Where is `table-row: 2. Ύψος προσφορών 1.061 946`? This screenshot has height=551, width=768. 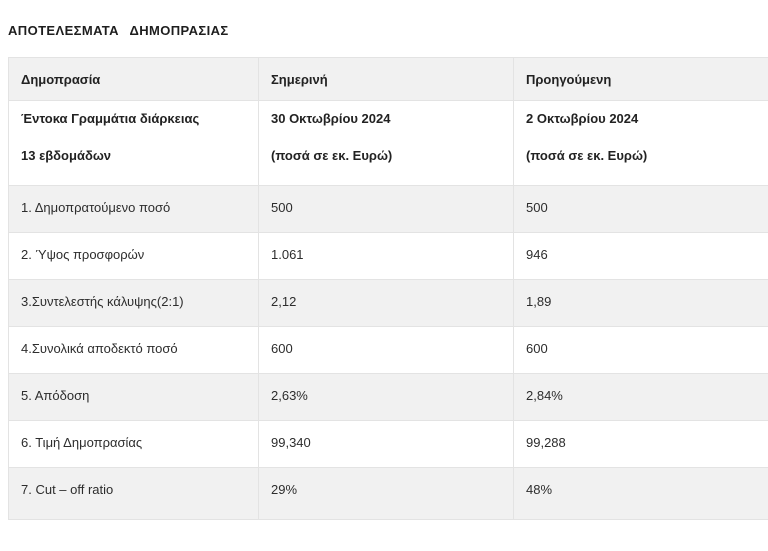 table-row: 2. Ύψος προσφορών 1.061 946 is located at coordinates (388, 256).